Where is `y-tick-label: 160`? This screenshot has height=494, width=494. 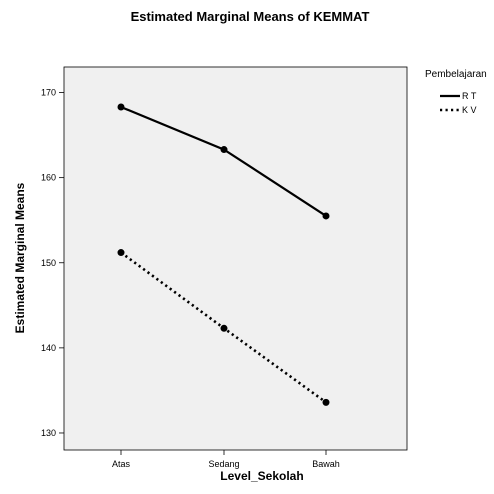 y-tick-label: 160 is located at coordinates (48, 178).